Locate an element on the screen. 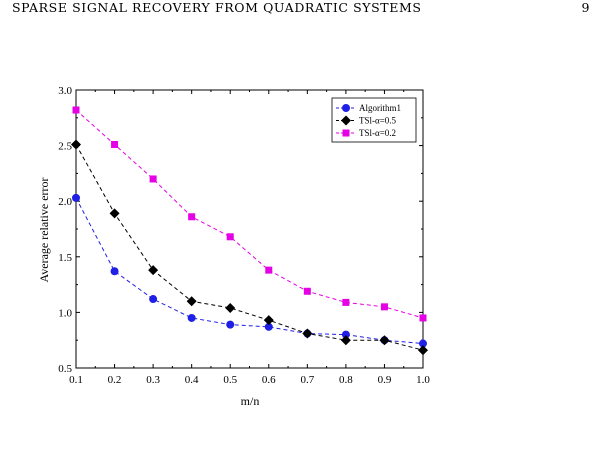 The width and height of the screenshot is (603, 456). x-tick-label: 0.8 is located at coordinates (346, 380).